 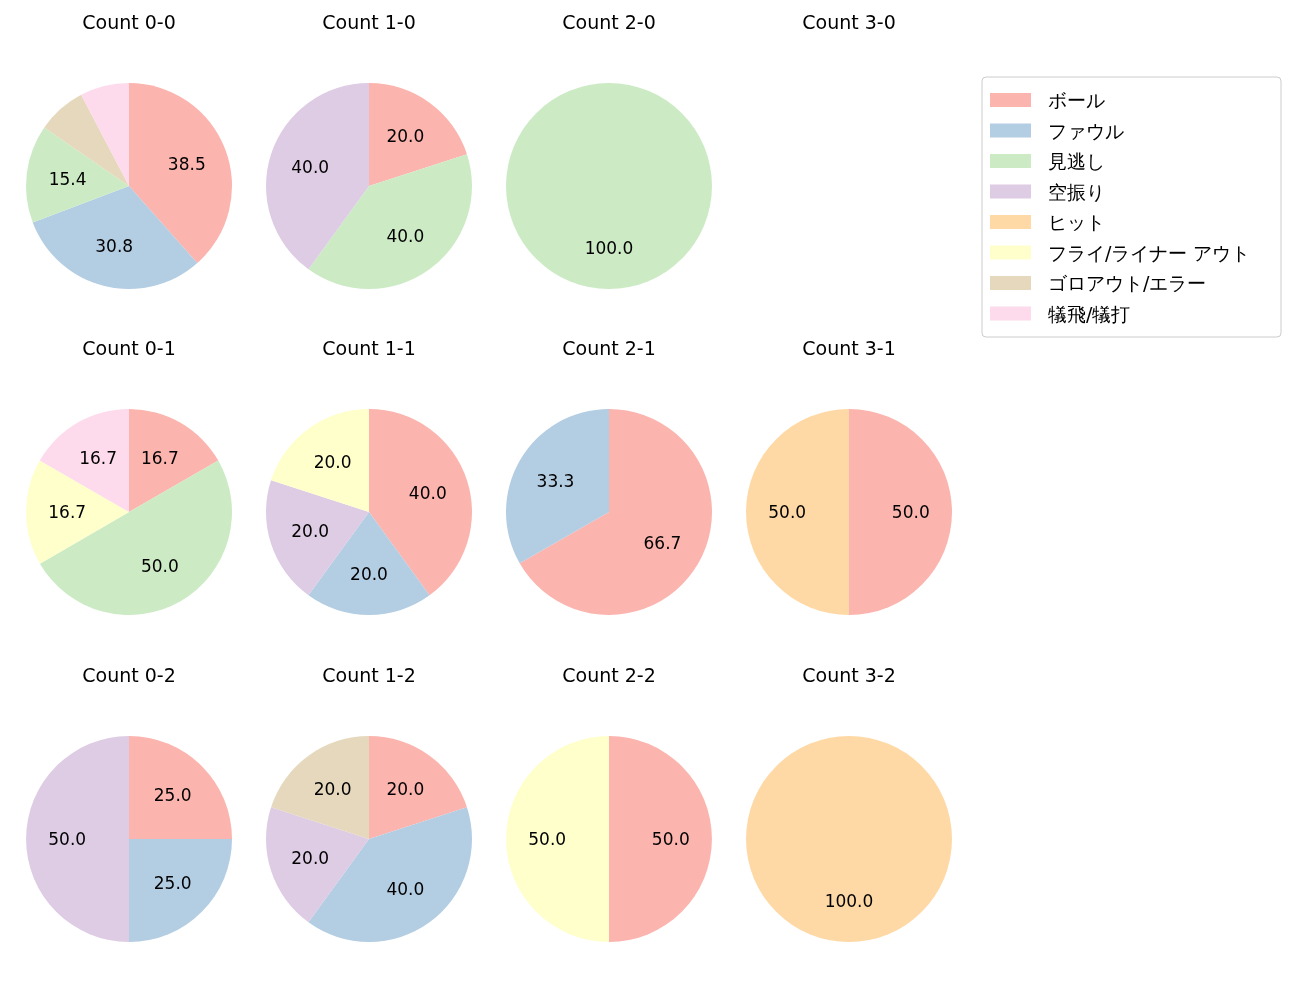 What do you see at coordinates (129, 348) in the screenshot?
I see `chart-title: Count 0-1` at bounding box center [129, 348].